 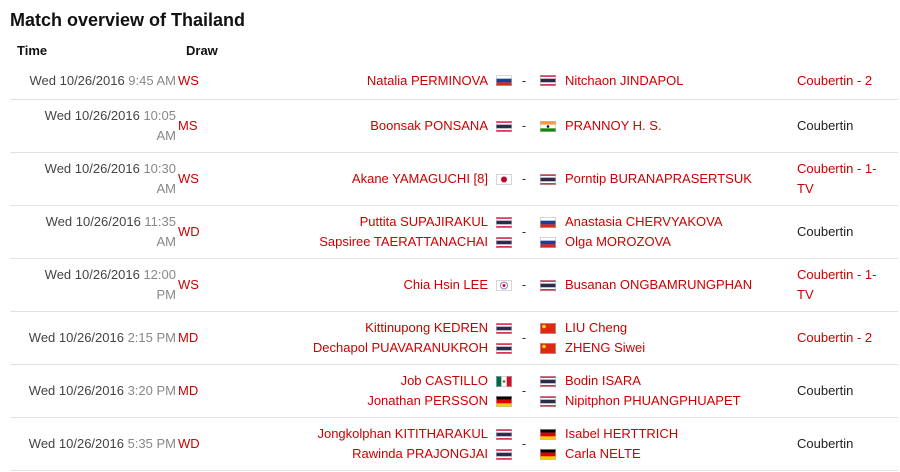 I want to click on player: Jonathan PERSSON, so click(x=439, y=401).